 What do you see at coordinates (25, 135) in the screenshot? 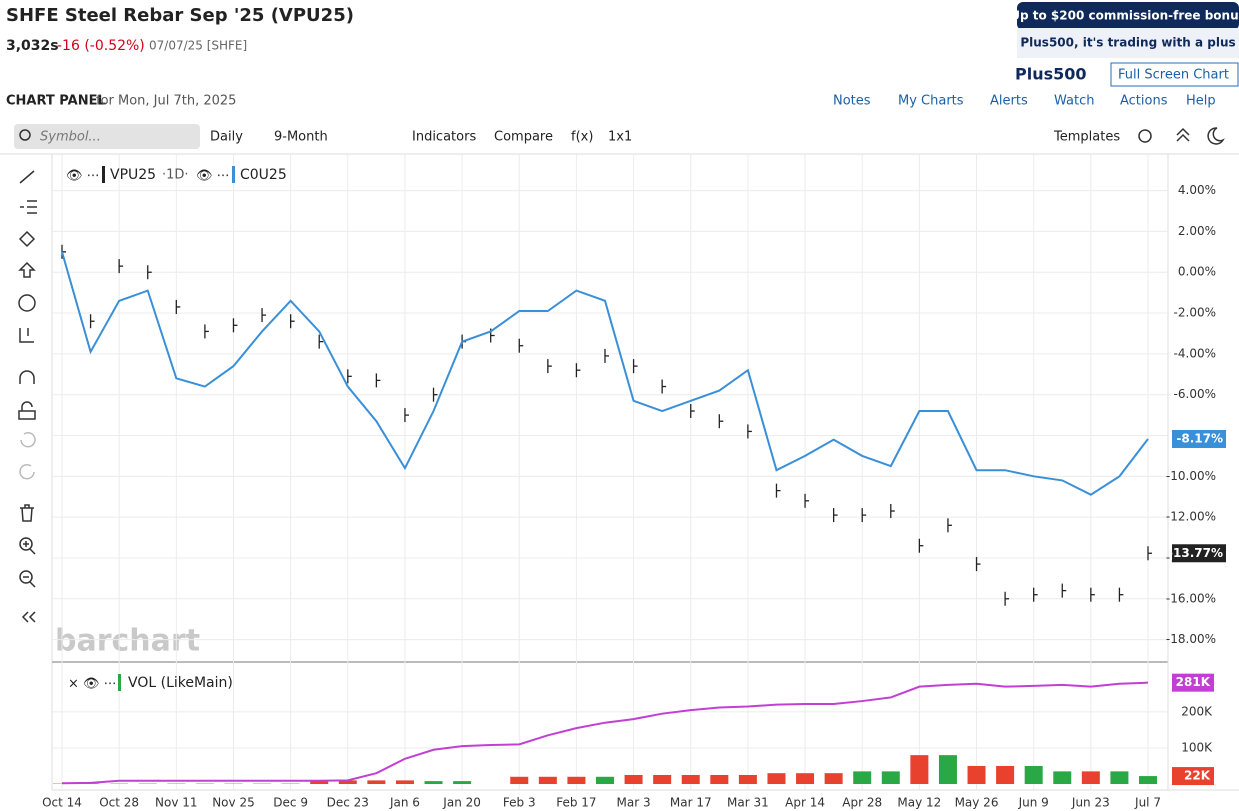
I see `search-icon` at bounding box center [25, 135].